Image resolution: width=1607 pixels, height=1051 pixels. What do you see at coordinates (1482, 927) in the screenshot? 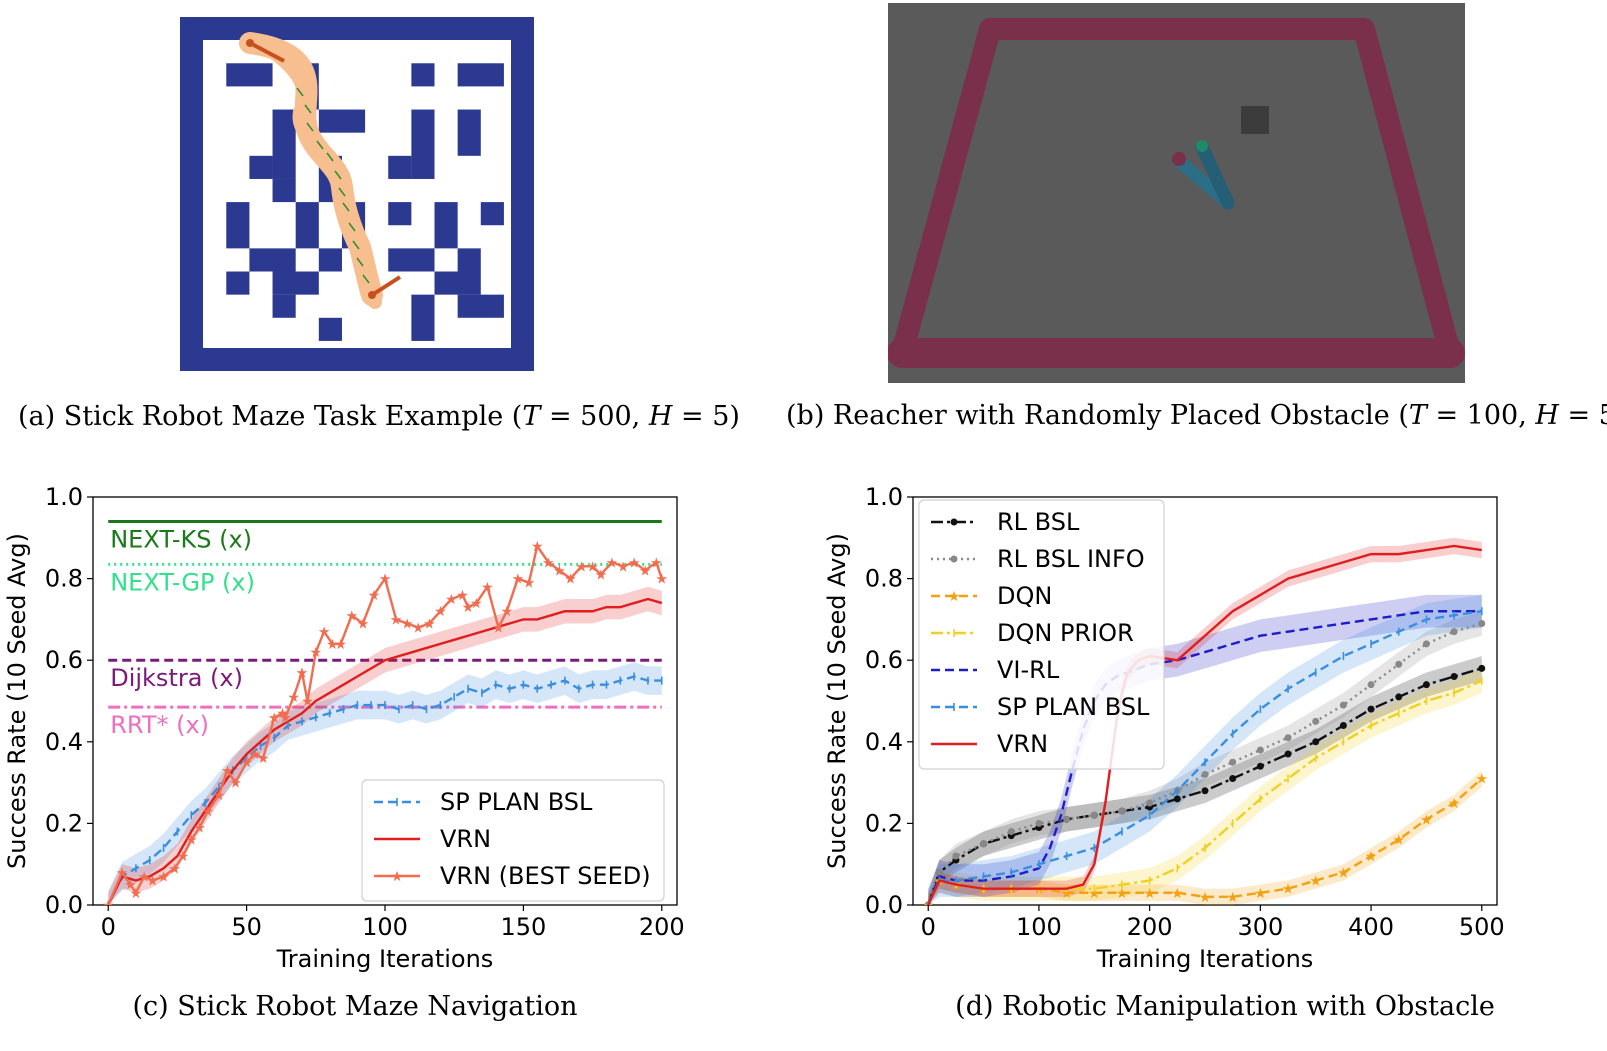
I see `x-tick-label: 500` at bounding box center [1482, 927].